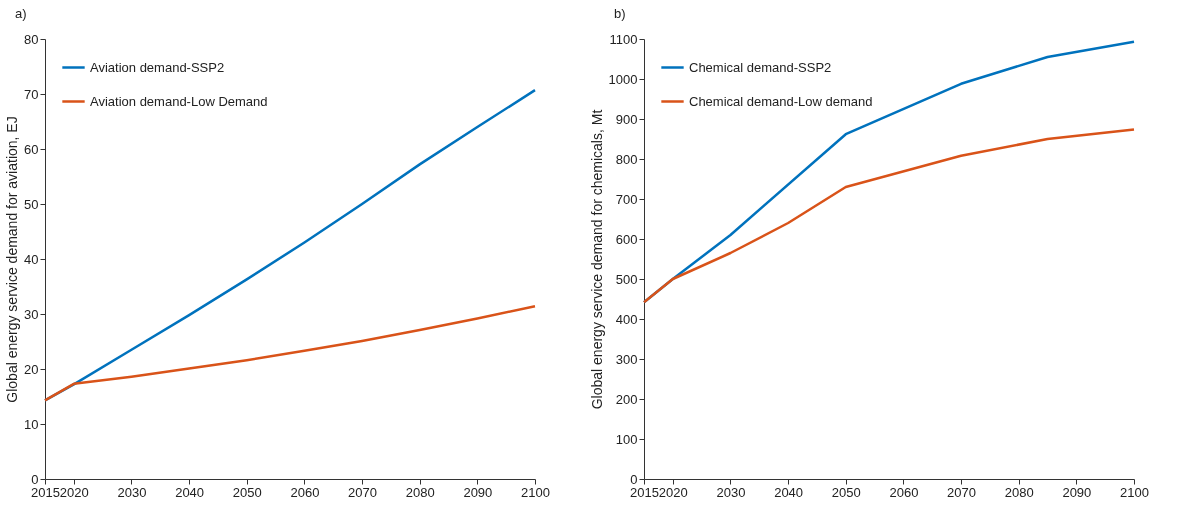 The height and width of the screenshot is (515, 1184). What do you see at coordinates (31, 39) in the screenshot?
I see `y-tick-label: 80` at bounding box center [31, 39].